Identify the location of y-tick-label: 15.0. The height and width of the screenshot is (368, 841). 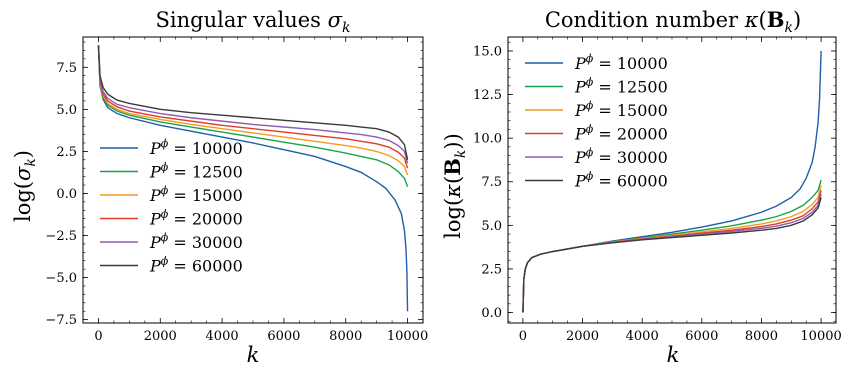
(487, 51).